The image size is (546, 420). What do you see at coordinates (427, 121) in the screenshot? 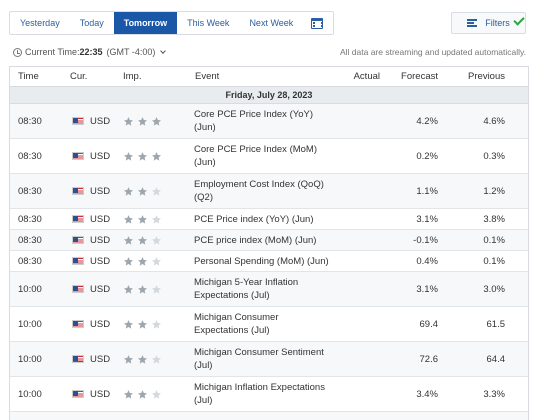
I see `row-forecast: 4.2%` at bounding box center [427, 121].